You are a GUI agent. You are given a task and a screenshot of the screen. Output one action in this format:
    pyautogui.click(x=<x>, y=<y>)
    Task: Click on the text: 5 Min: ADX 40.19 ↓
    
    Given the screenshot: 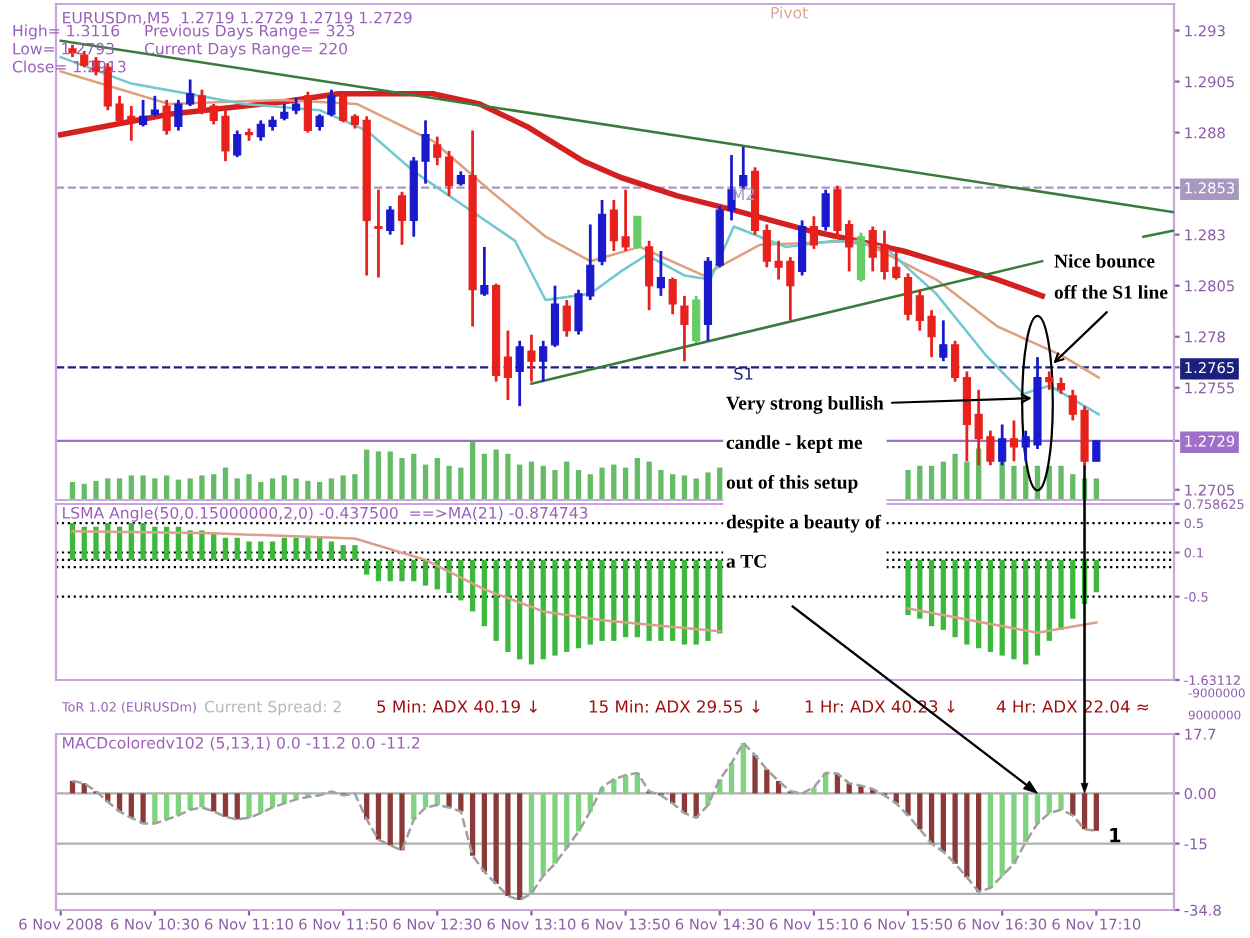 What is the action you would take?
    pyautogui.click(x=457, y=706)
    